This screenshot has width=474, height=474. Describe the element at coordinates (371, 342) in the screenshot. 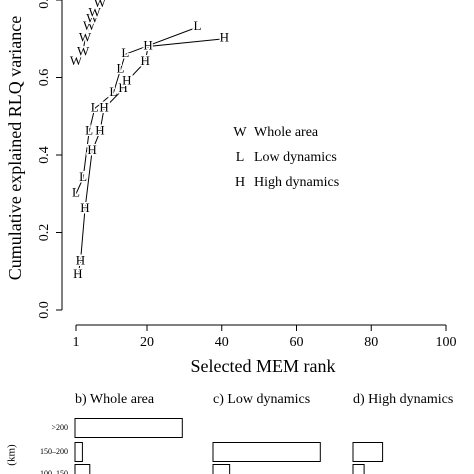

I see `x-tick-label: 80` at that location.